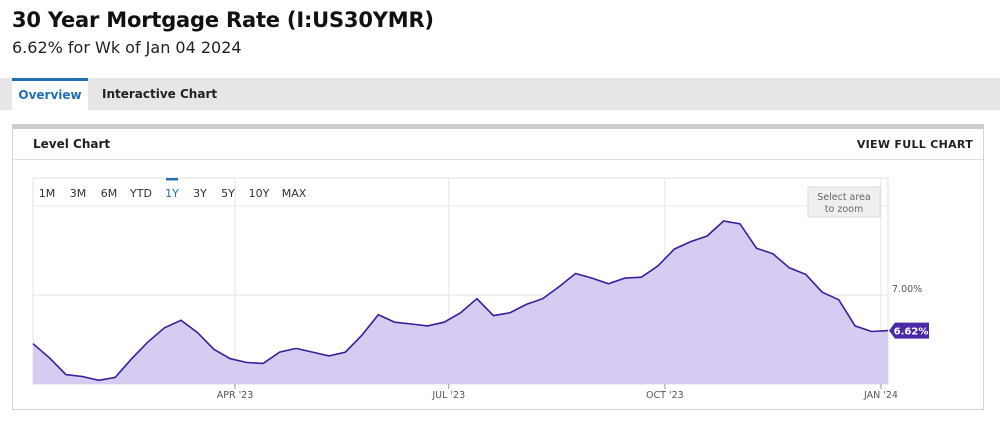 The height and width of the screenshot is (421, 1000). Describe the element at coordinates (844, 197) in the screenshot. I see `zoom-hint-line-1: Select area` at that location.